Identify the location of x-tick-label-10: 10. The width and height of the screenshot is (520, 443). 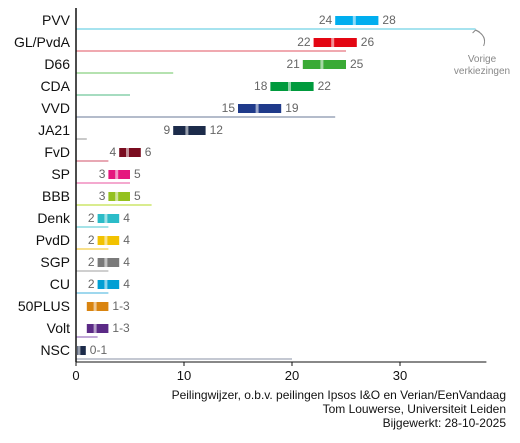
(184, 375).